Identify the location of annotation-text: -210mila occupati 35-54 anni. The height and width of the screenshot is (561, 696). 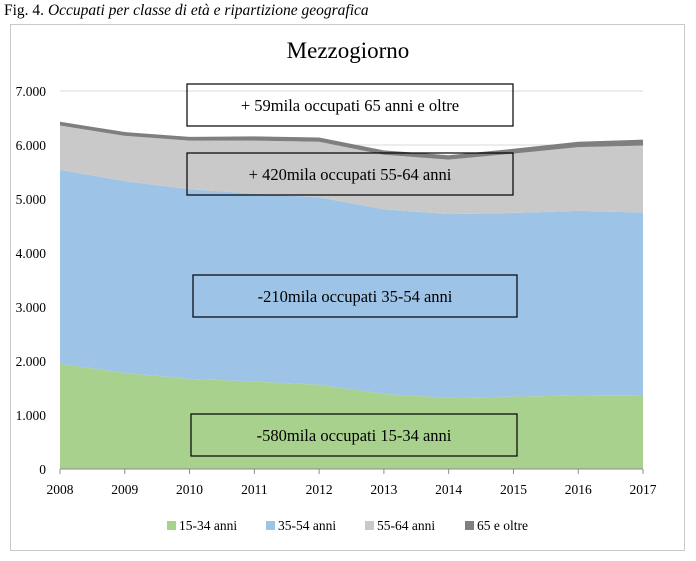
(355, 296).